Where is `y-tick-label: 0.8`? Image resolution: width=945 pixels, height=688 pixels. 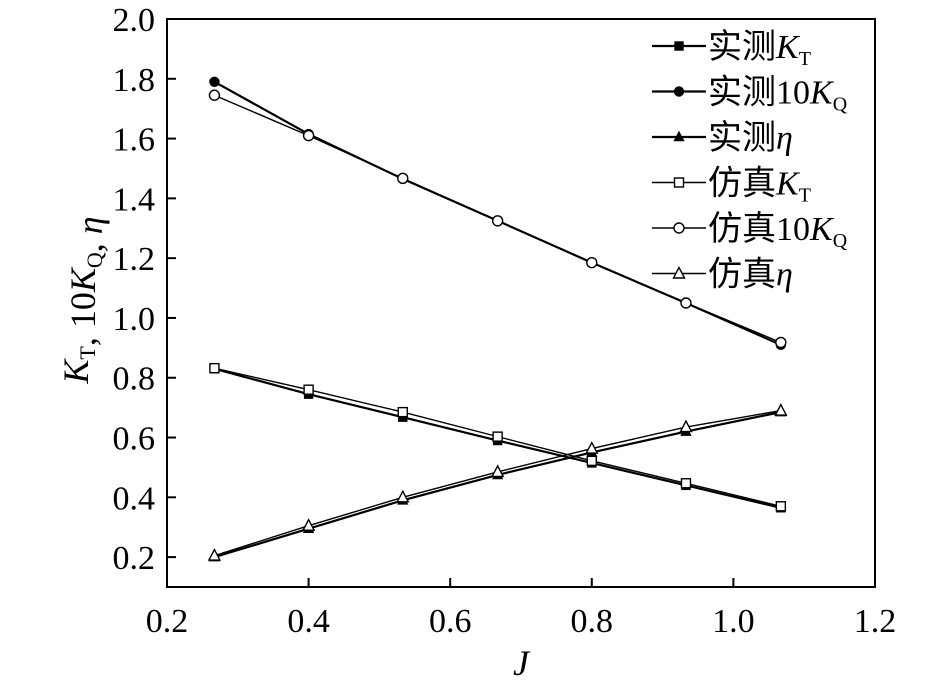 y-tick-label: 0.8 is located at coordinates (134, 379).